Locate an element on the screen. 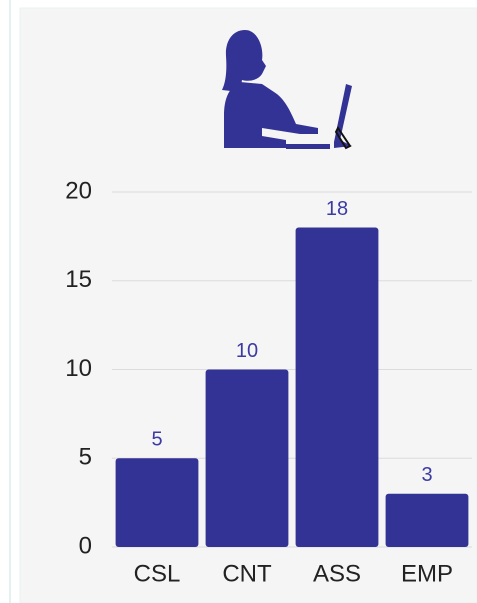 The height and width of the screenshot is (603, 477). data-label: 3 is located at coordinates (426, 475).